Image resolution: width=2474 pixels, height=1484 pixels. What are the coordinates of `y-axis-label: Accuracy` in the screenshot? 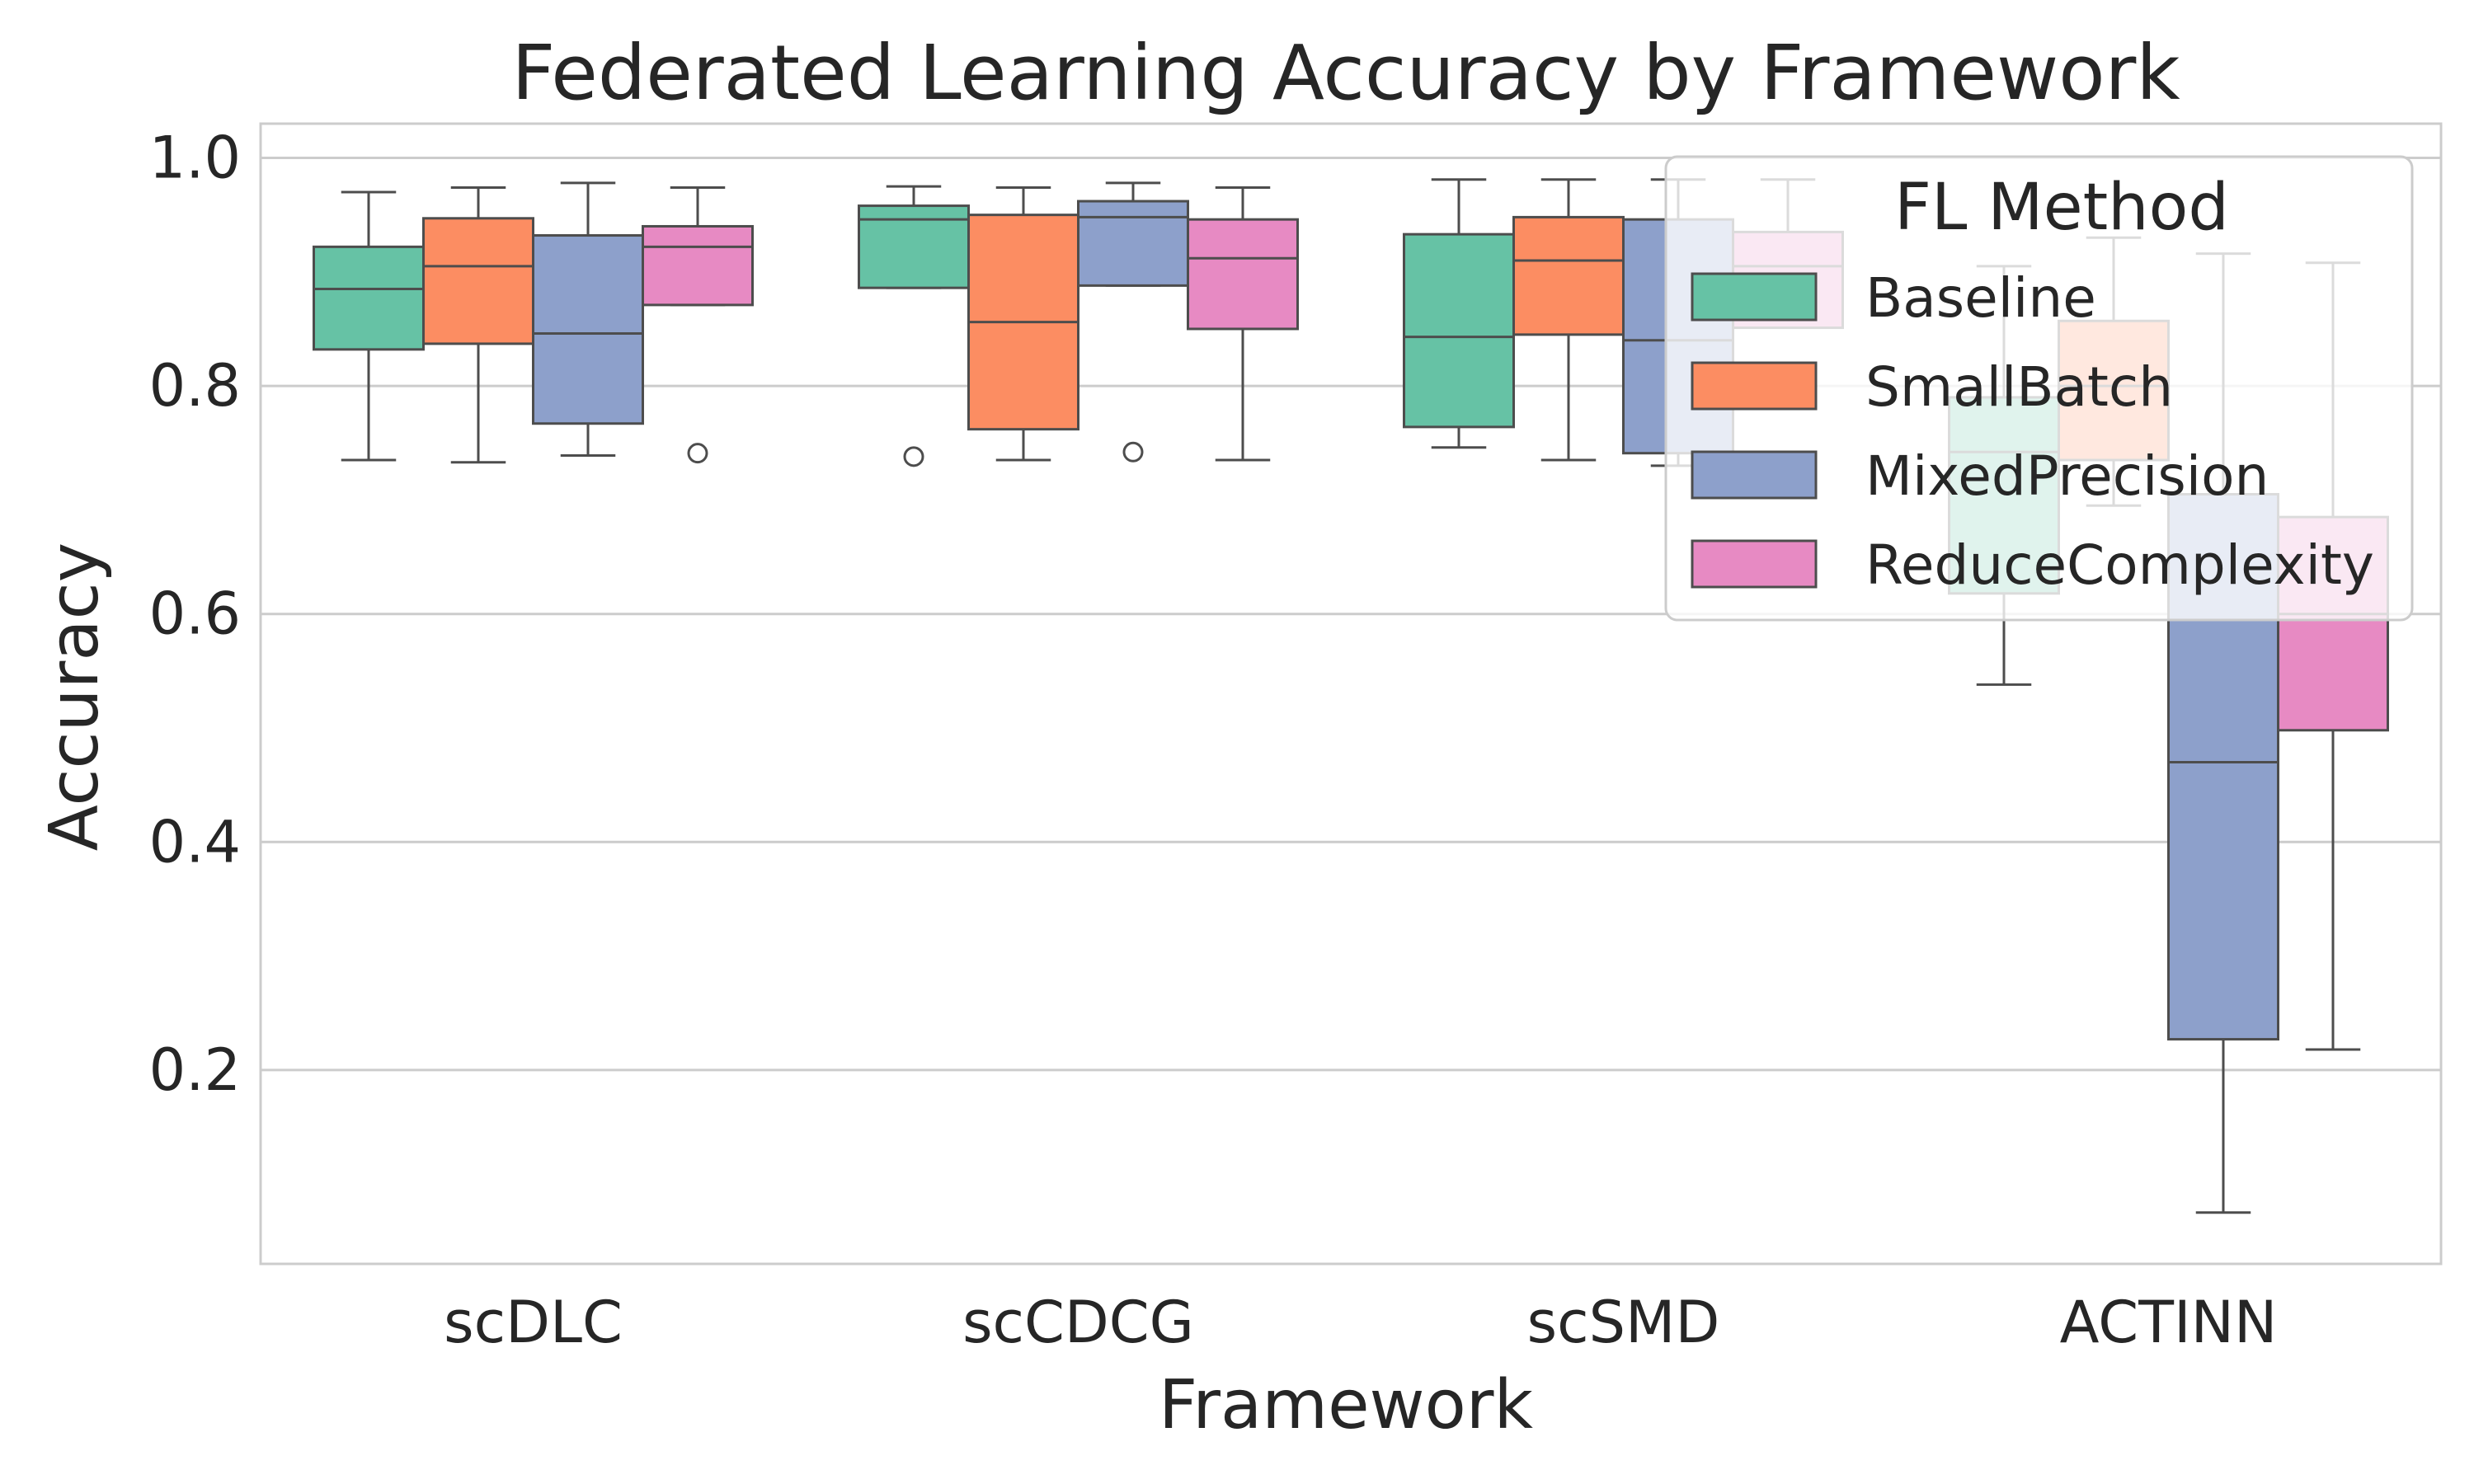 It's located at (74, 696).